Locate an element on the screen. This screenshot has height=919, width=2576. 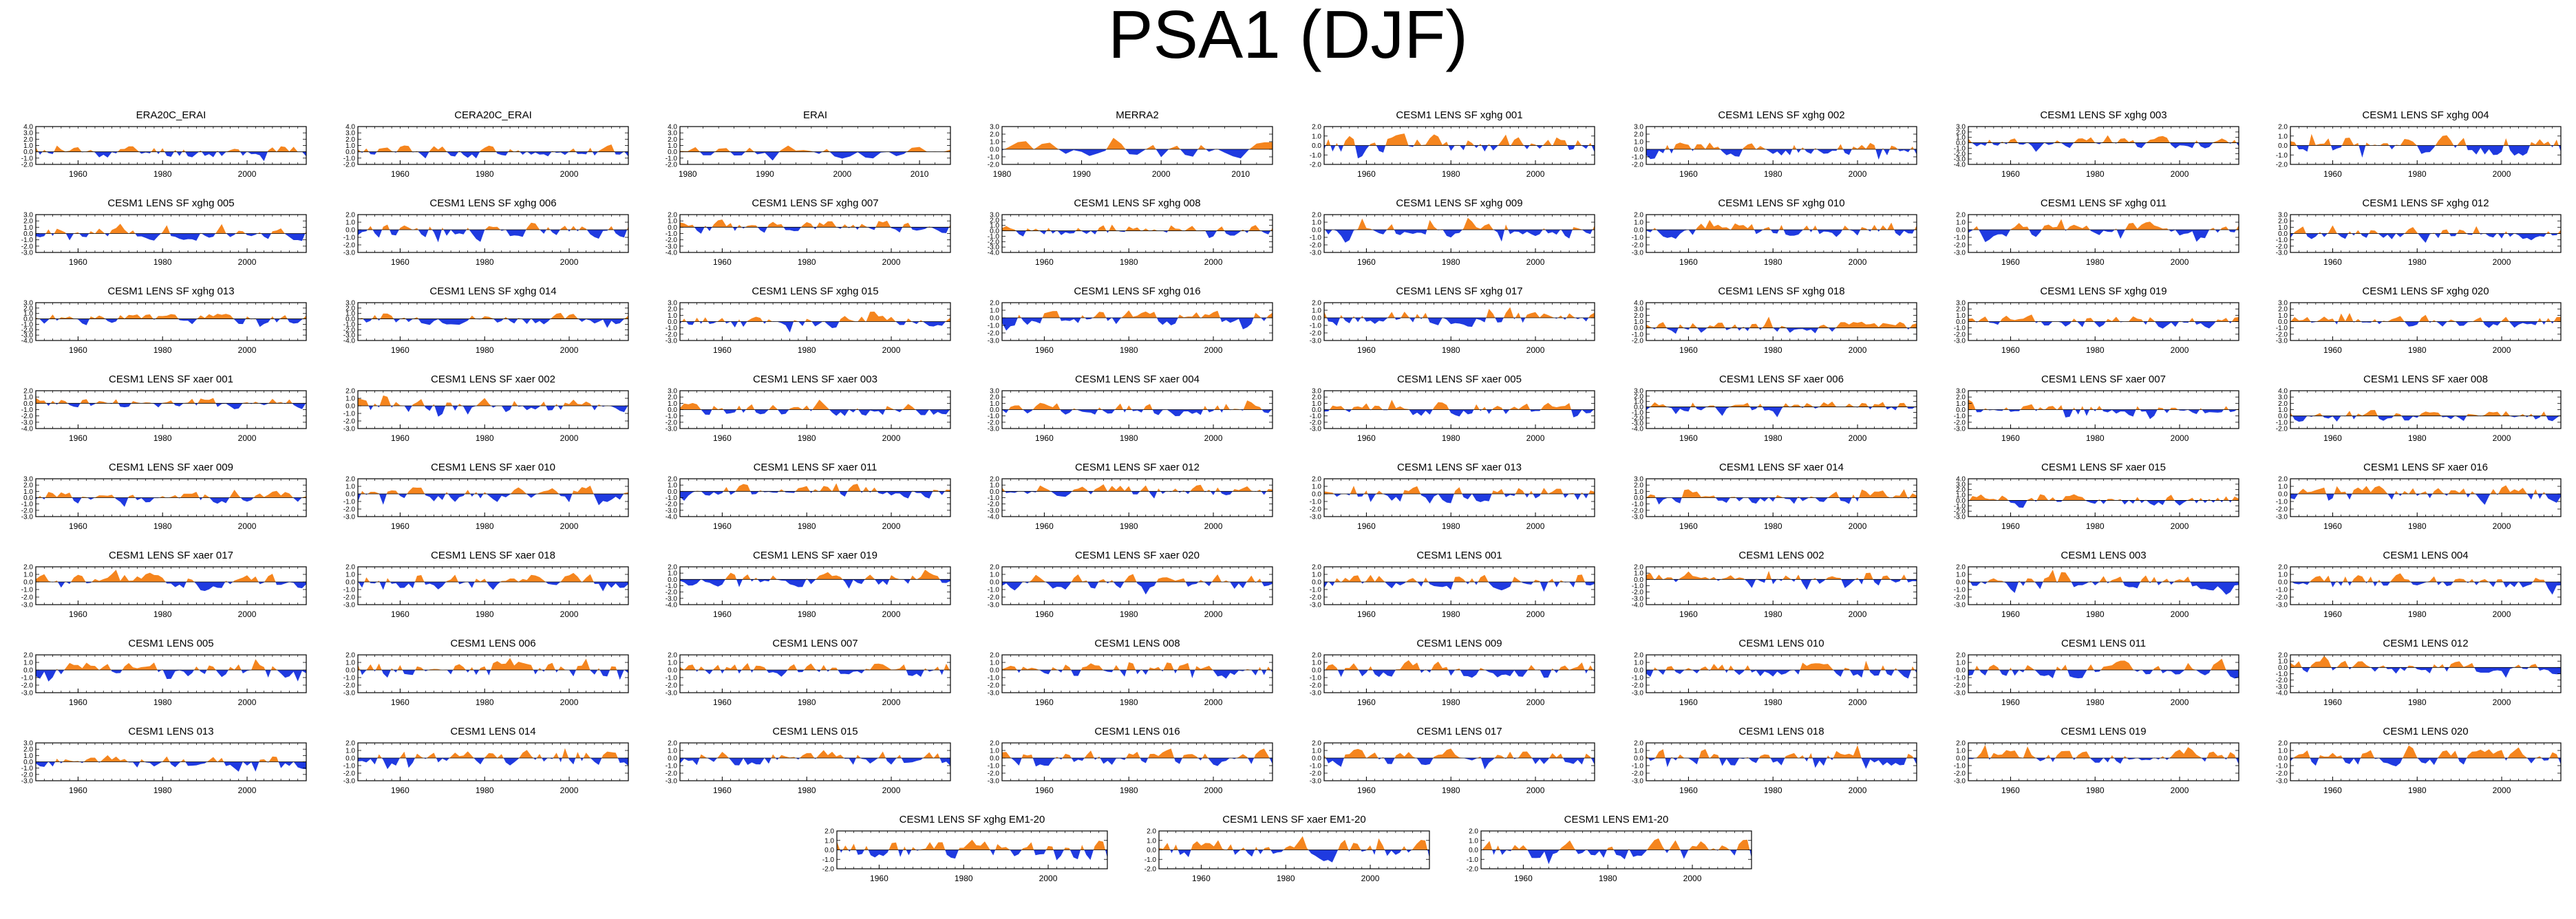
panel-title: CESM1 LENS SF xghg 002 is located at coordinates (1781, 115).